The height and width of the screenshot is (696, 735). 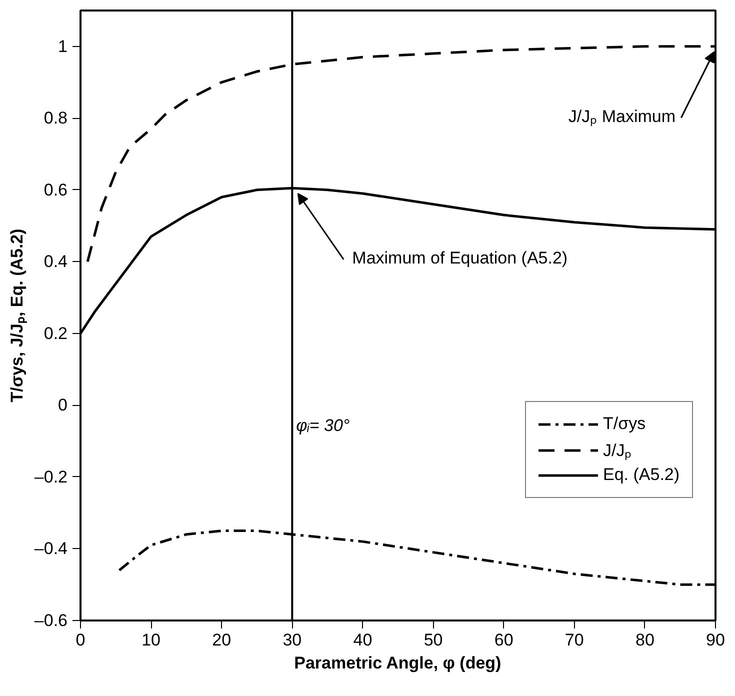 What do you see at coordinates (51, 548) in the screenshot?
I see `y-tick-label: –0.4` at bounding box center [51, 548].